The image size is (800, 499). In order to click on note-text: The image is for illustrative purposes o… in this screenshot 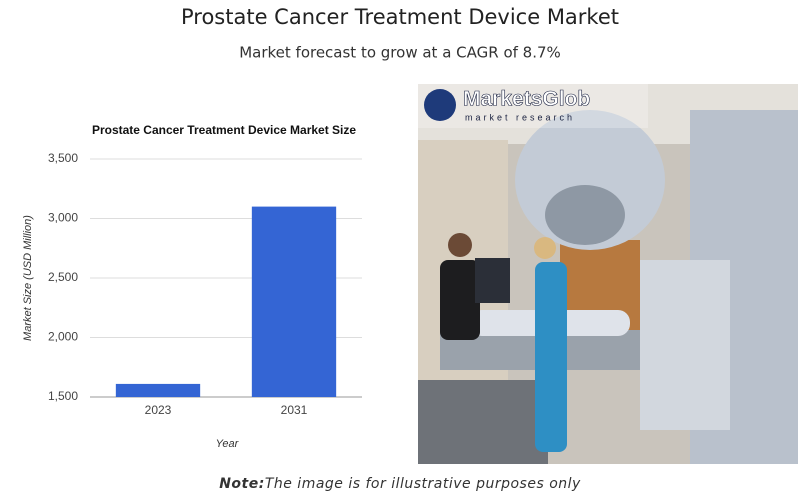, I will do `click(422, 484)`.